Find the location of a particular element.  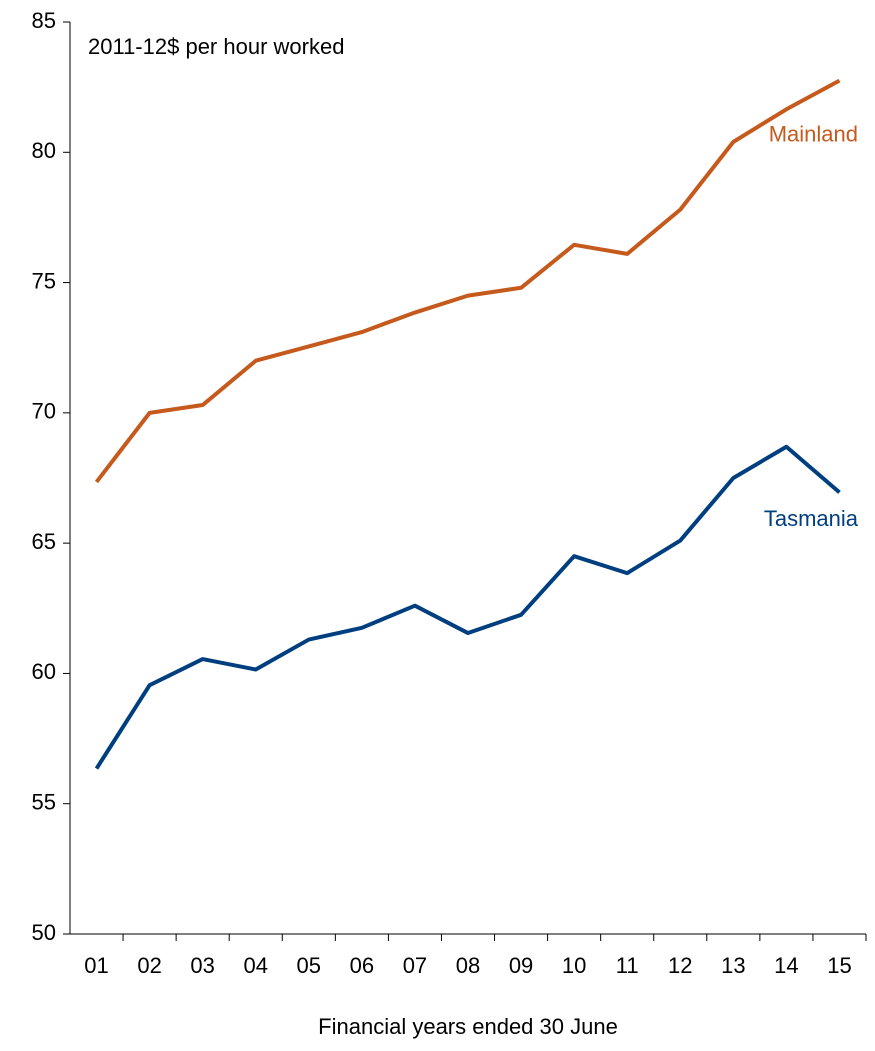

y-tick-label: 85 is located at coordinates (44, 20).